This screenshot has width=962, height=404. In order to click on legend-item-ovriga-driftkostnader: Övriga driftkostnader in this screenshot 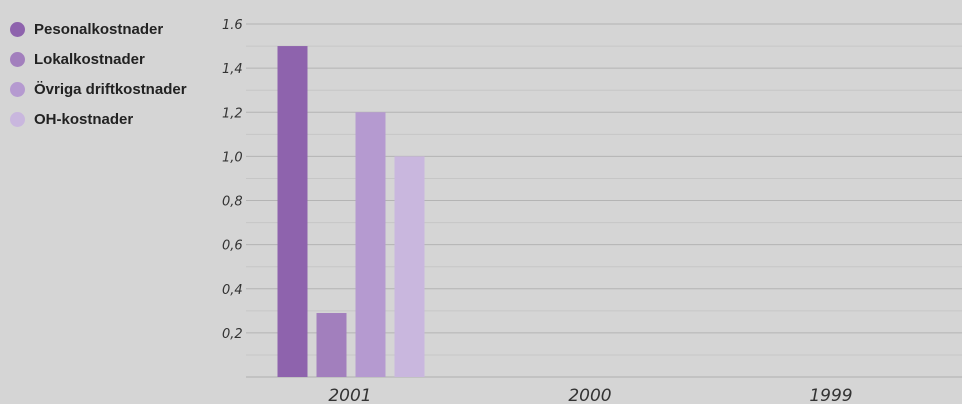, I will do `click(98, 89)`.